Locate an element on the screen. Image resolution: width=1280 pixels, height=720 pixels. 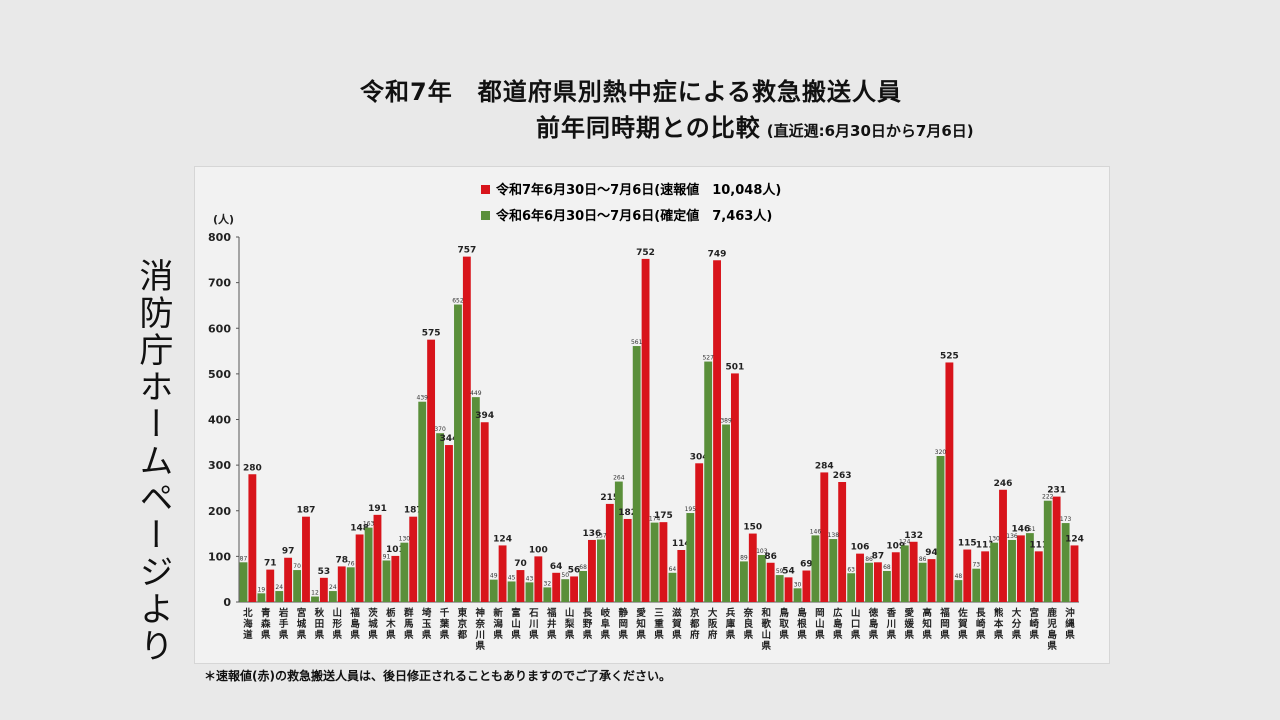
x-tick-label: 川 is located at coordinates (480, 635).